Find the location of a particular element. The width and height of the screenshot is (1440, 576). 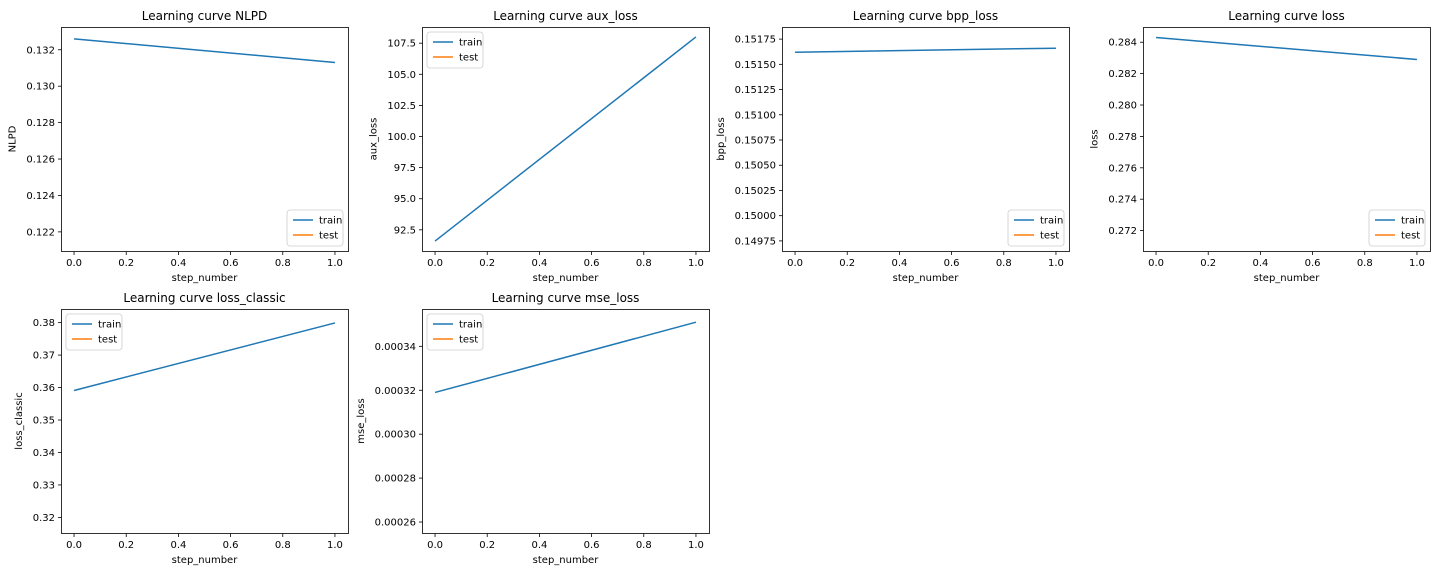

y-tick-label: 0.130 is located at coordinates (40, 87).